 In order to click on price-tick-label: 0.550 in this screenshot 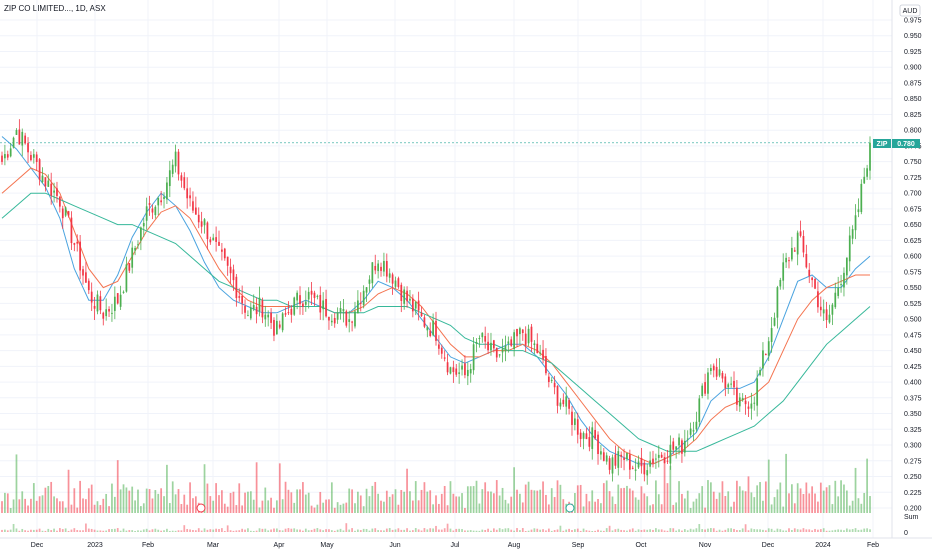, I will do `click(913, 288)`.